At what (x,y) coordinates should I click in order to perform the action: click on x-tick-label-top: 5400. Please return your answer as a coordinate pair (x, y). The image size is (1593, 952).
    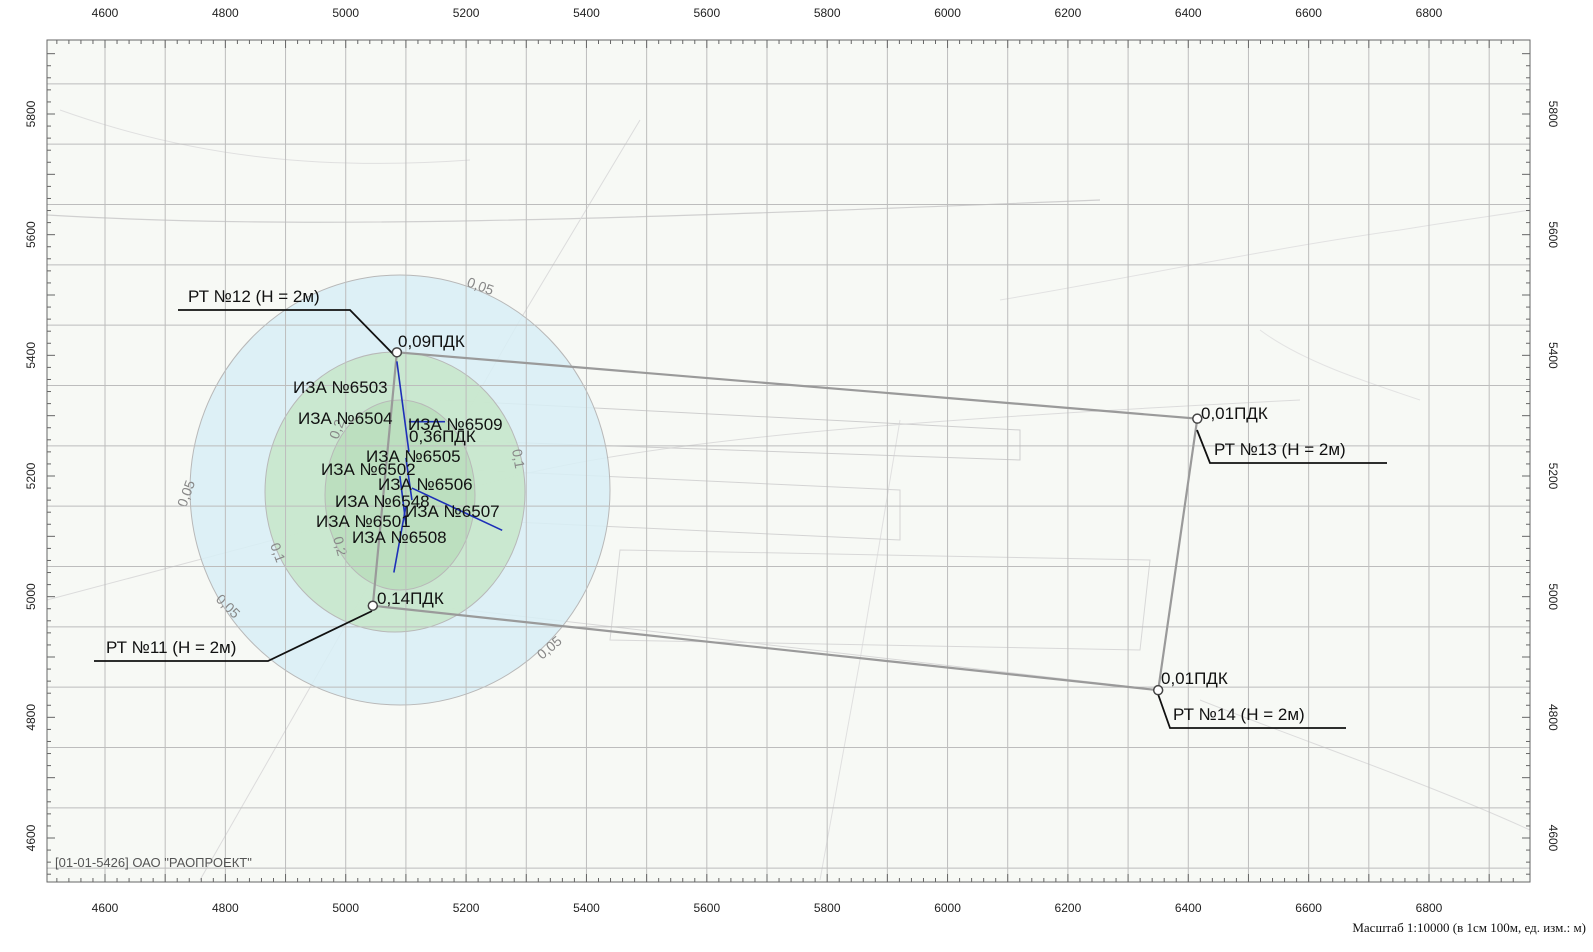
    Looking at the image, I should click on (586, 13).